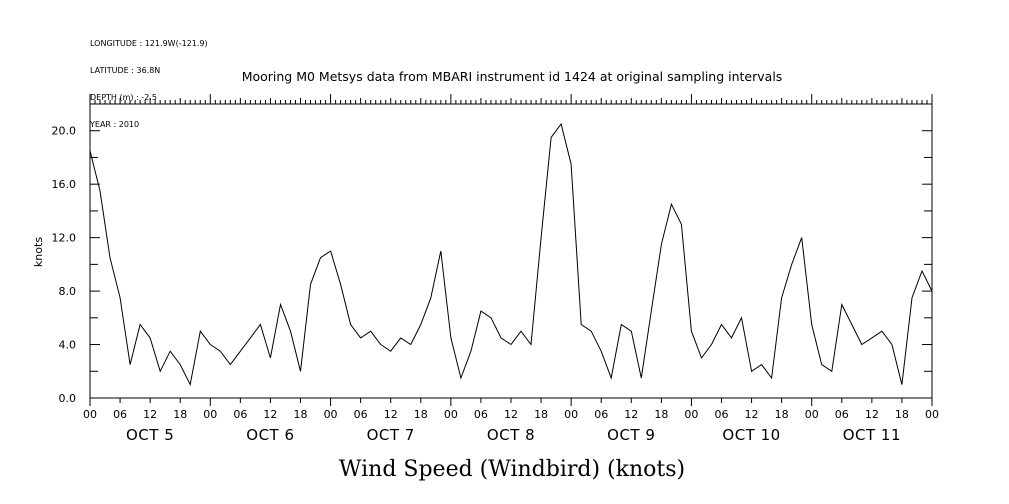 Image resolution: width=1009 pixels, height=504 pixels. I want to click on y-tick-label: 4.0, so click(68, 345).